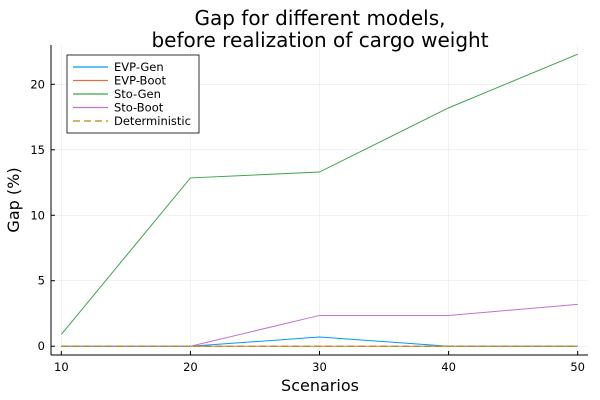 The width and height of the screenshot is (600, 400). Describe the element at coordinates (37, 215) in the screenshot. I see `y-tick-label: 10` at that location.